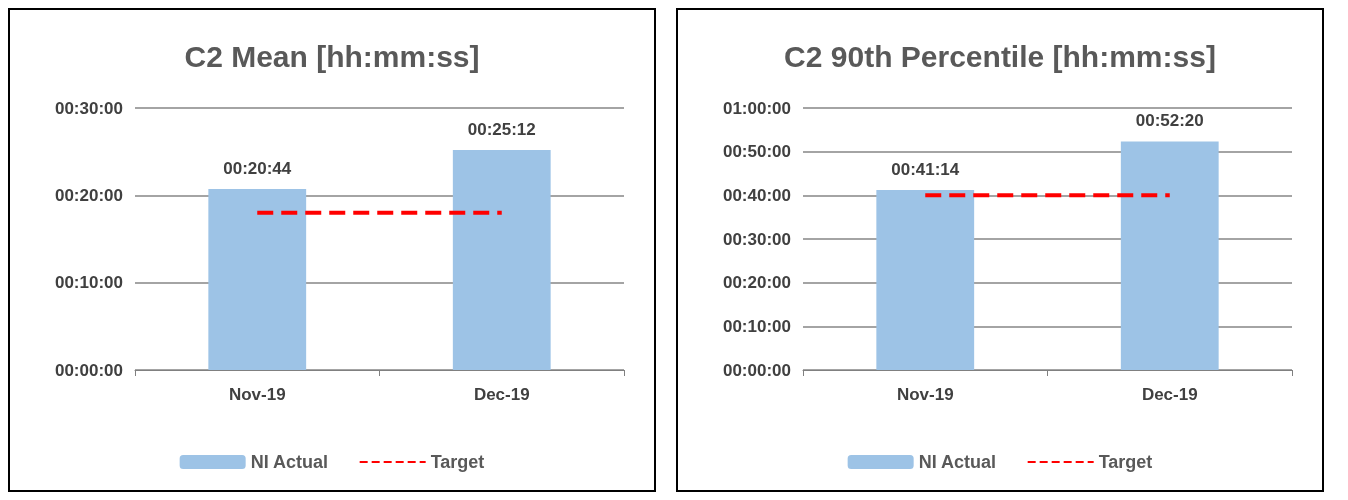 The width and height of the screenshot is (1348, 500). What do you see at coordinates (756, 195) in the screenshot?
I see `y-tick-label: 00:40:00` at bounding box center [756, 195].